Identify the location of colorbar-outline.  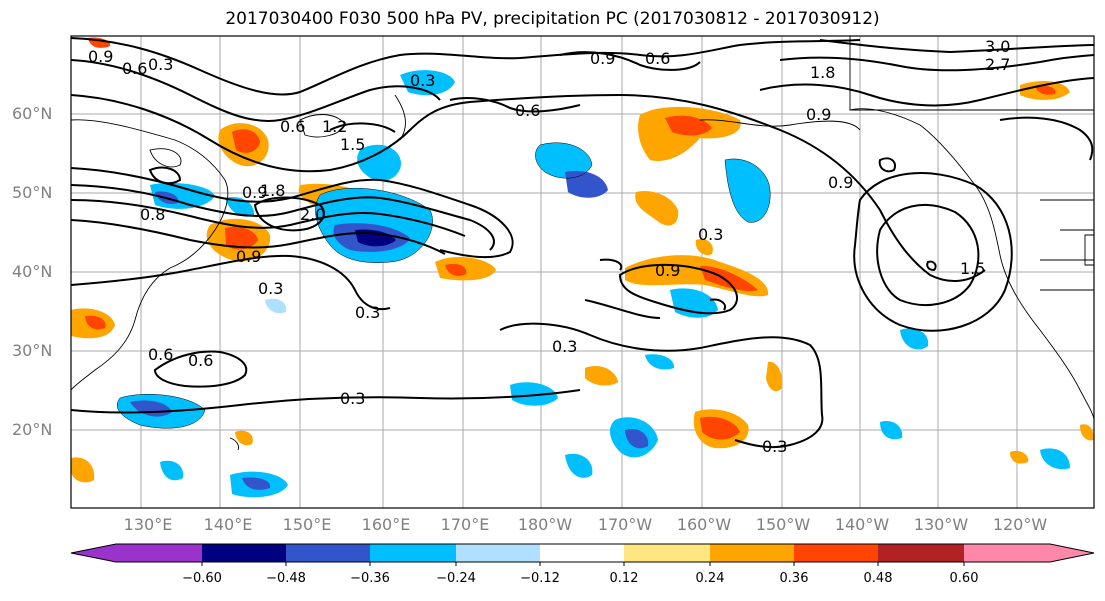
(582, 553).